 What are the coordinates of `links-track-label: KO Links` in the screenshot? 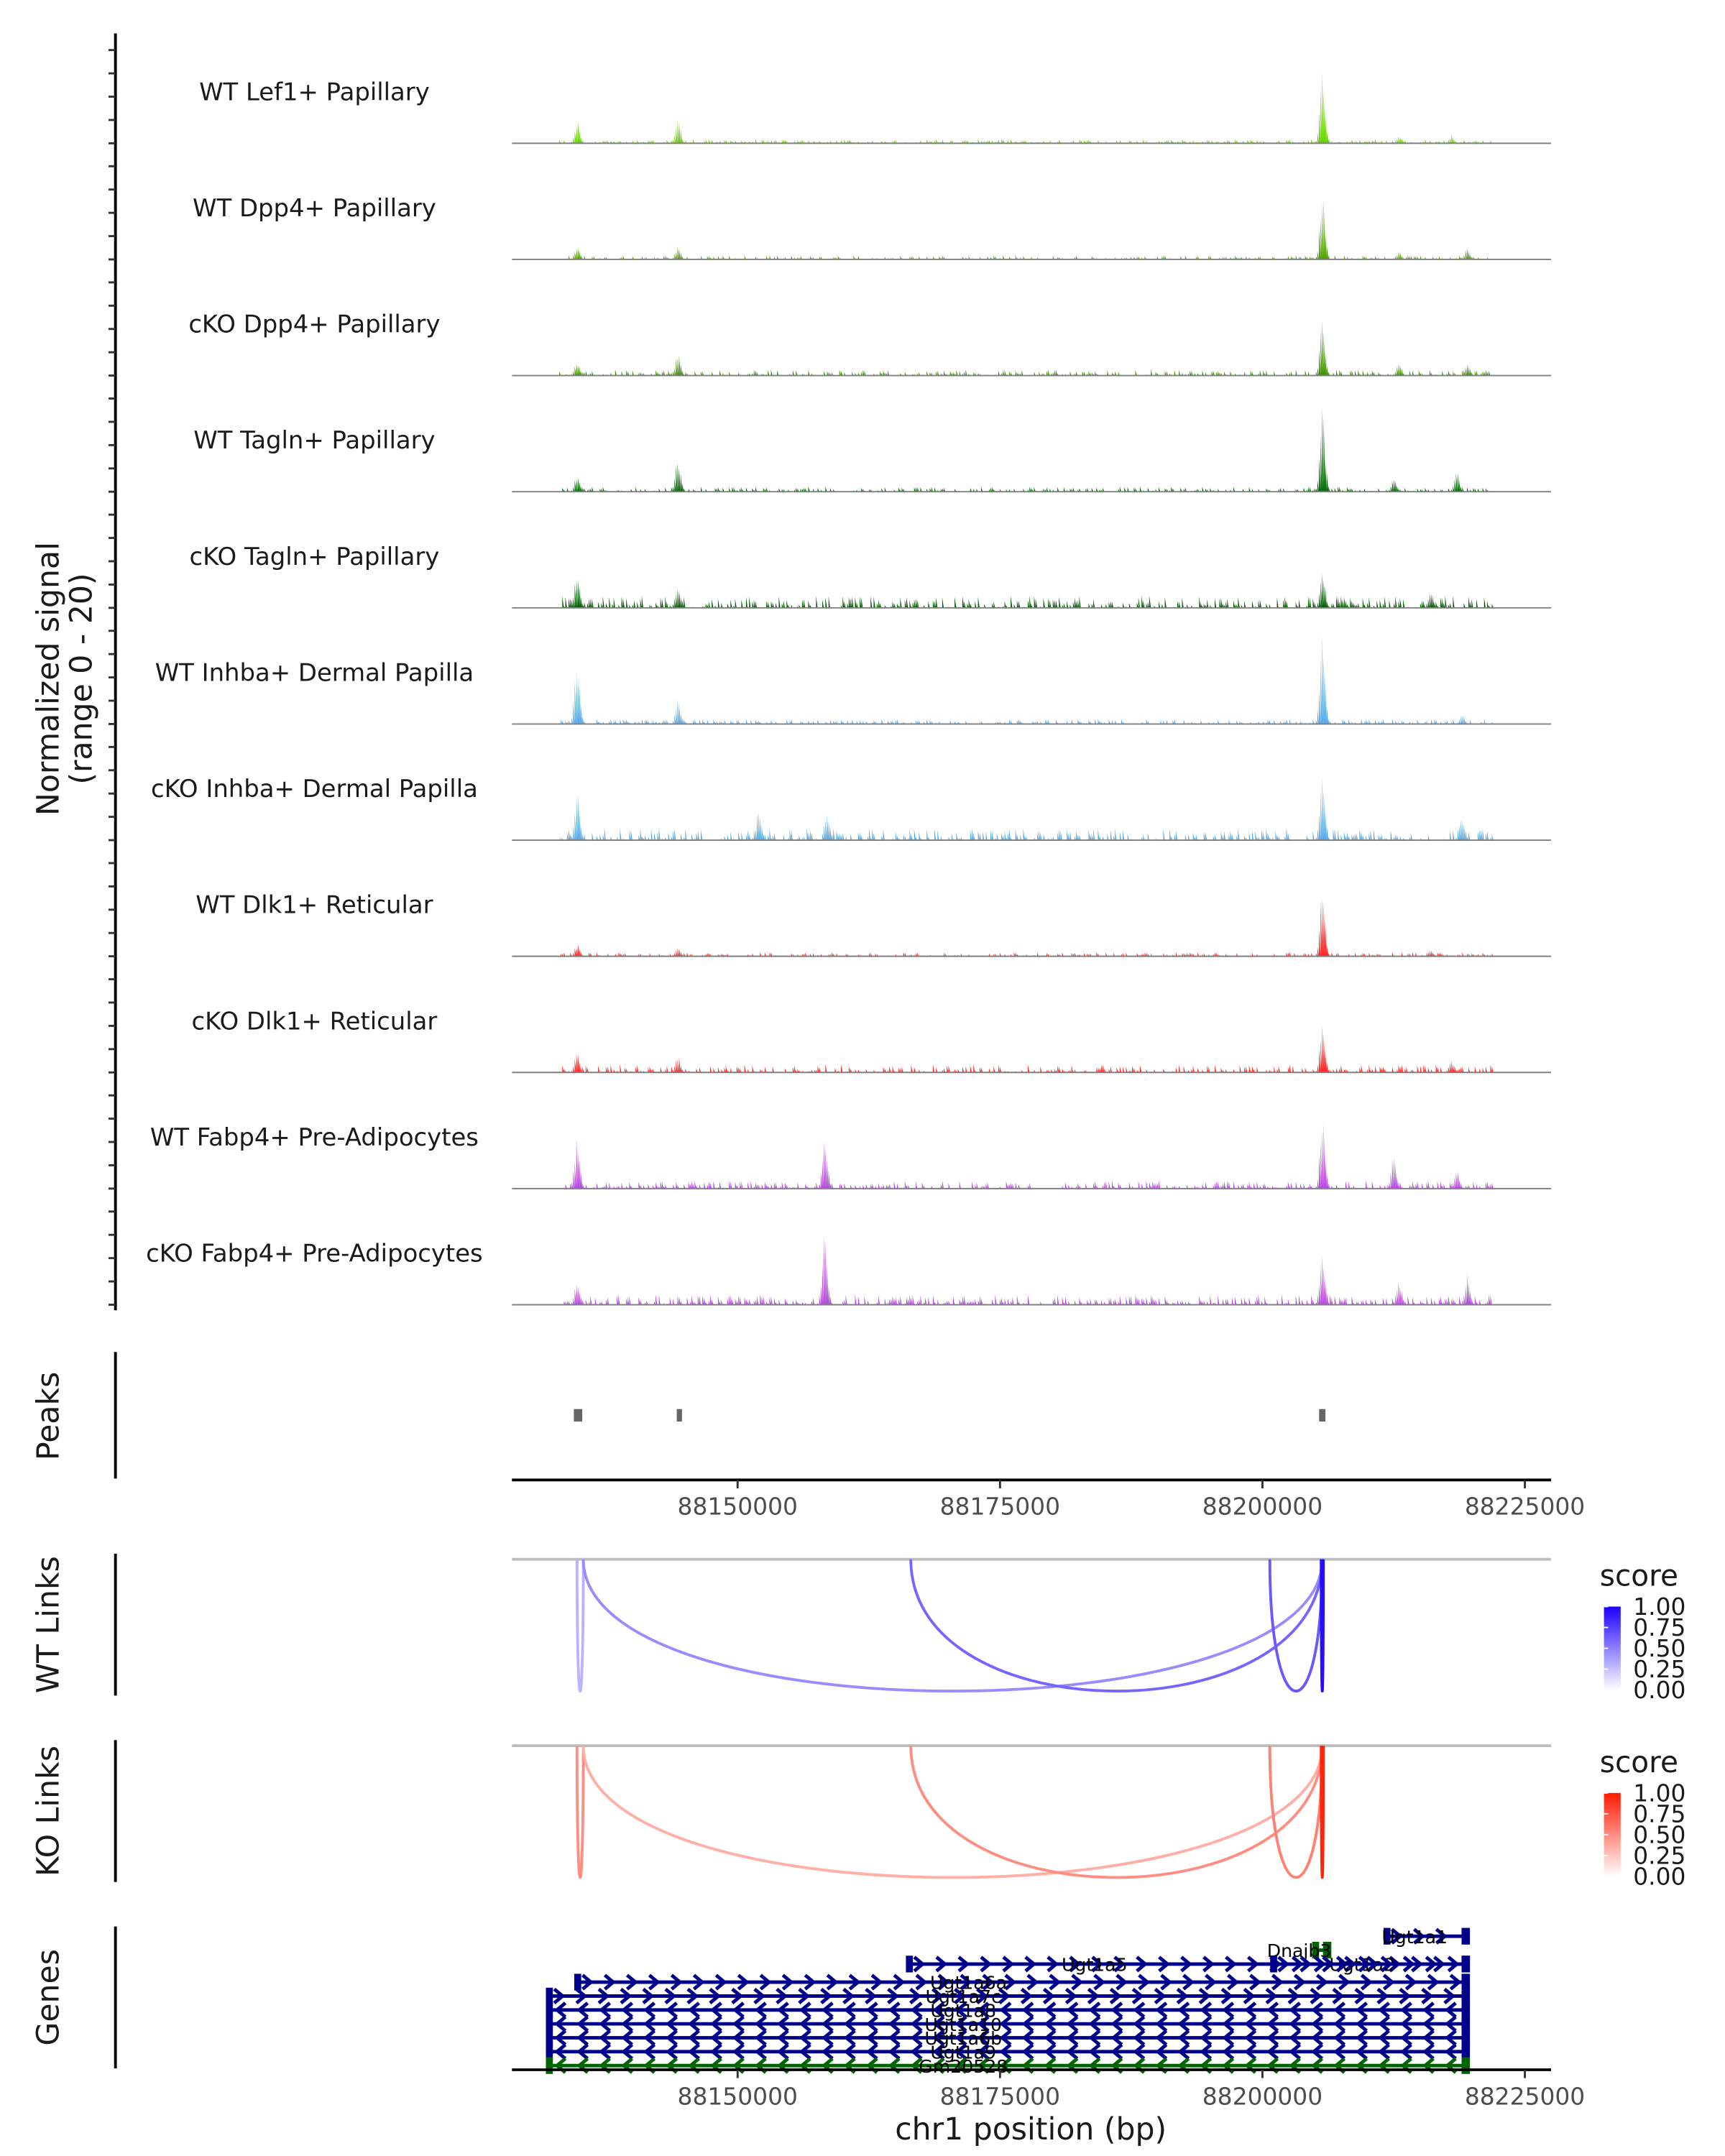 It's located at (48, 1811).